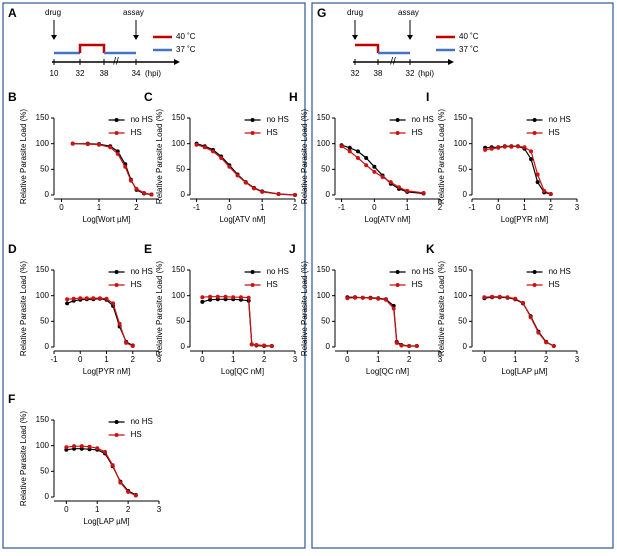 The height and width of the screenshot is (556, 617). What do you see at coordinates (469, 36) in the screenshot?
I see `legend-label: 40 ˚C` at bounding box center [469, 36].